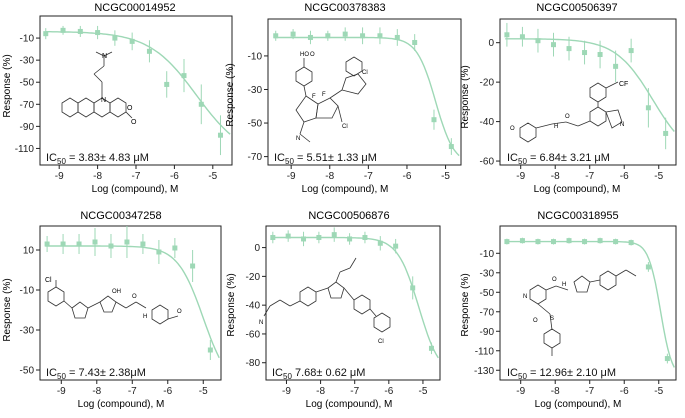 Image resolution: width=685 pixels, height=418 pixels. What do you see at coordinates (485, 351) in the screenshot?
I see `y-tick-label: -110` at bounding box center [485, 351].